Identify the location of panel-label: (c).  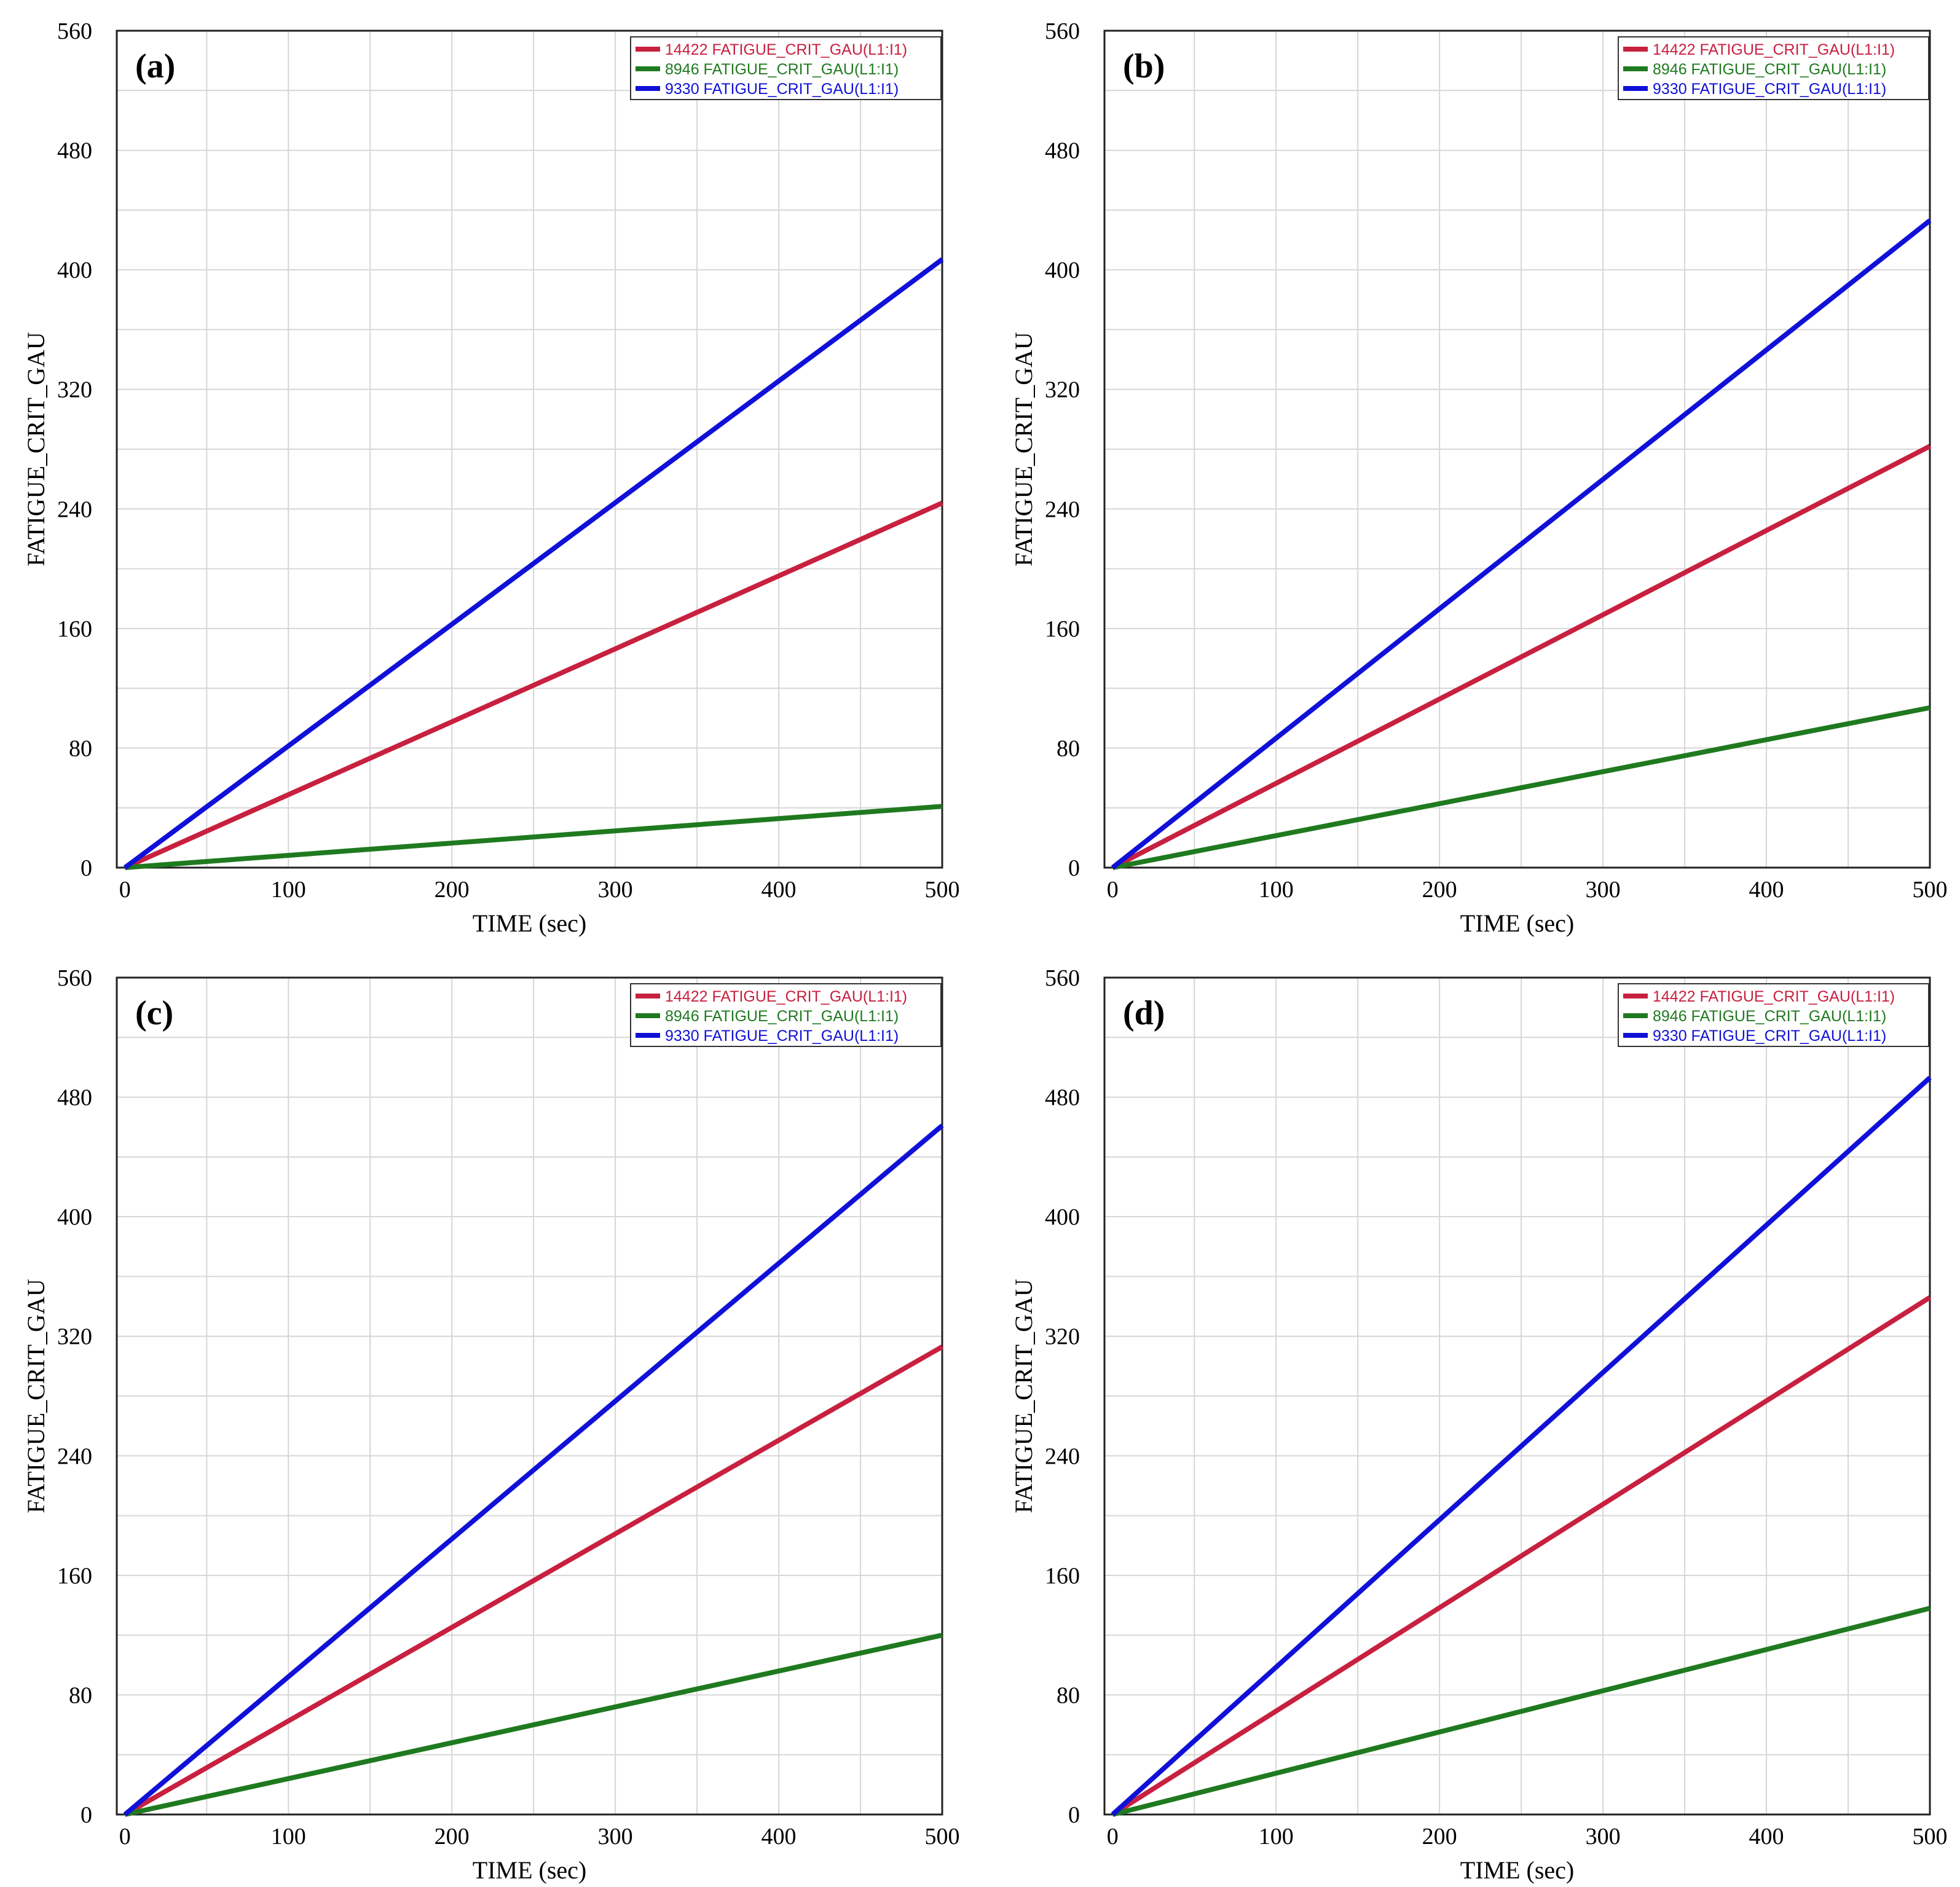
(154, 1013).